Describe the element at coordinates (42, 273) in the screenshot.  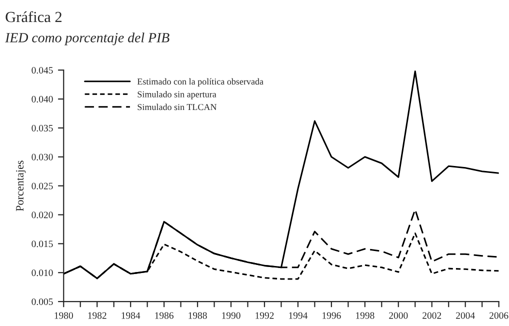
I see `y-tick-label: 0.010` at that location.